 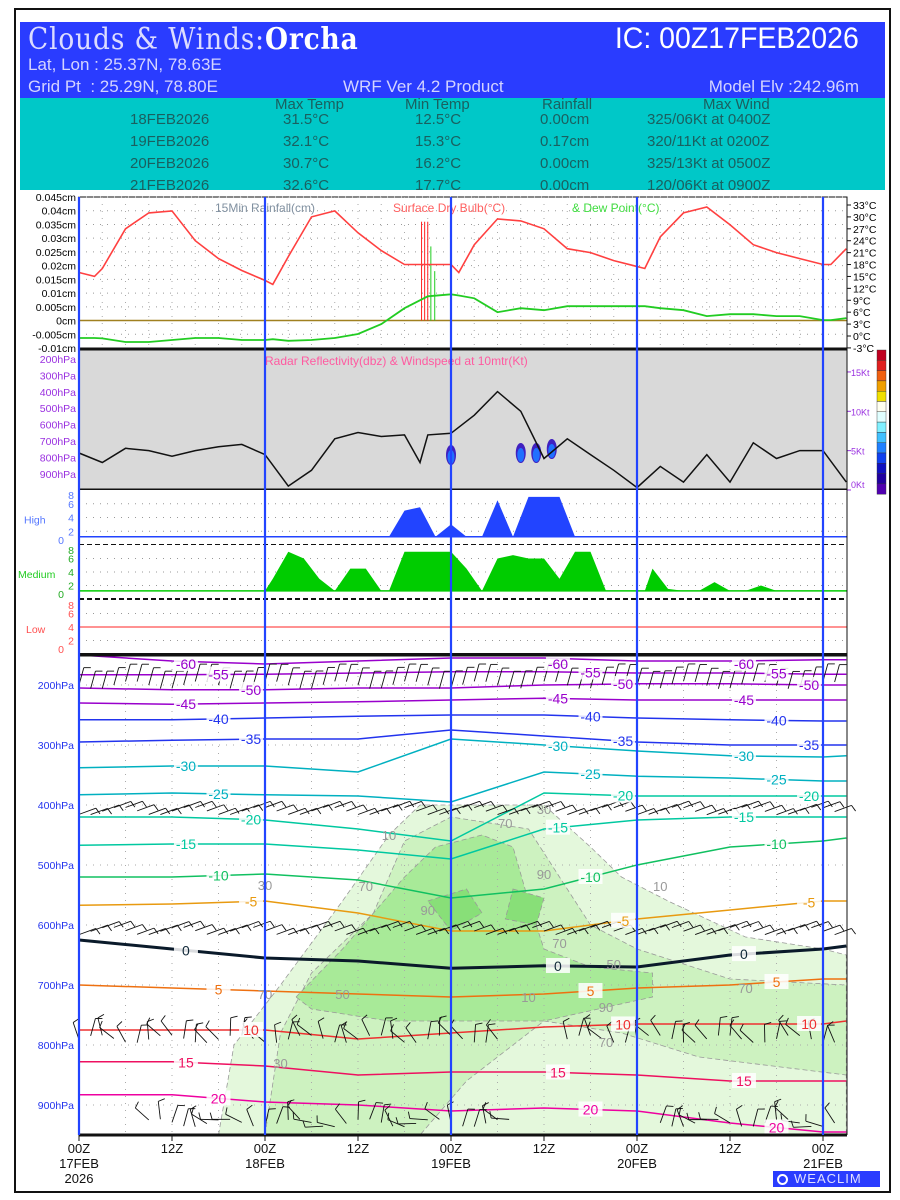 I want to click on cloud-tick-label: 2, so click(x=71, y=642).